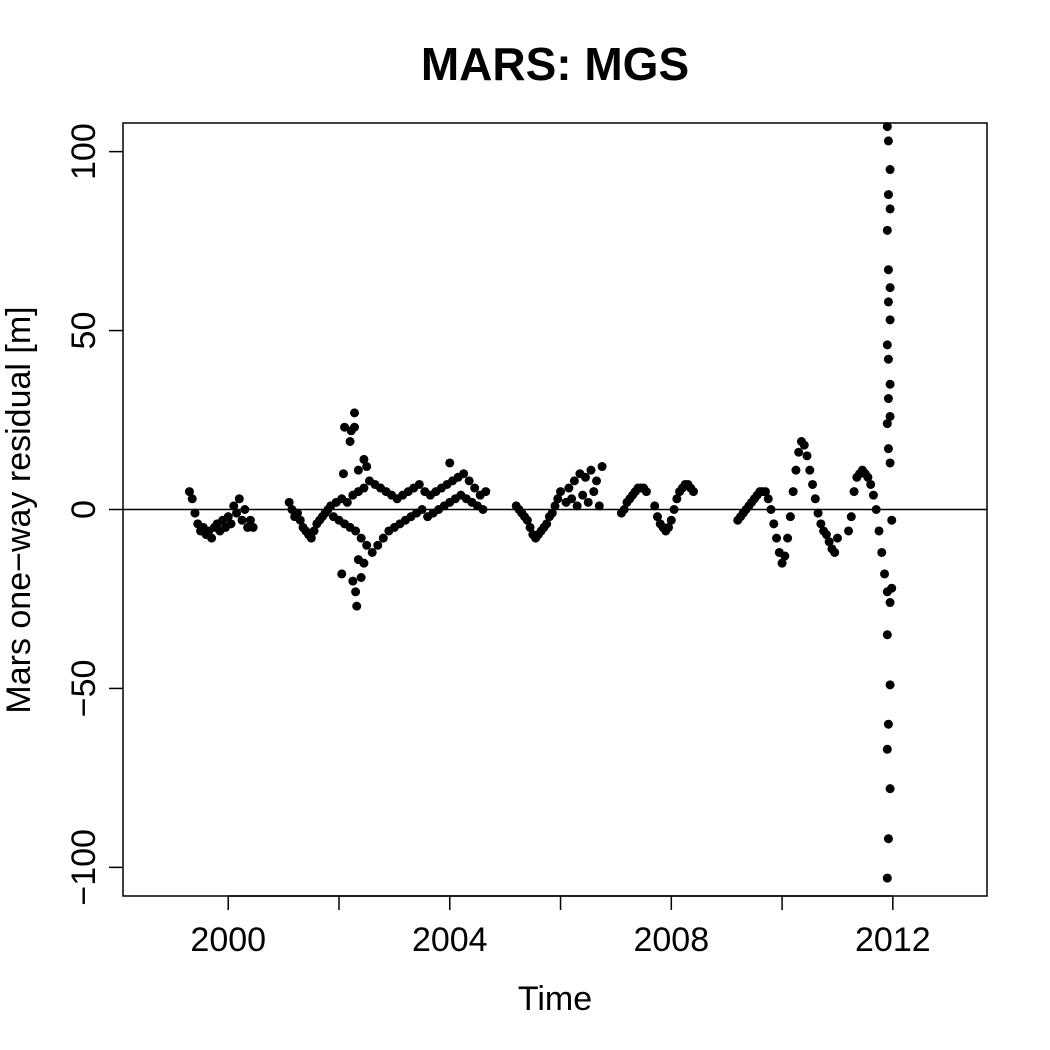 The width and height of the screenshot is (1050, 1050). Describe the element at coordinates (84, 509) in the screenshot. I see `y-tick-label: 0` at that location.